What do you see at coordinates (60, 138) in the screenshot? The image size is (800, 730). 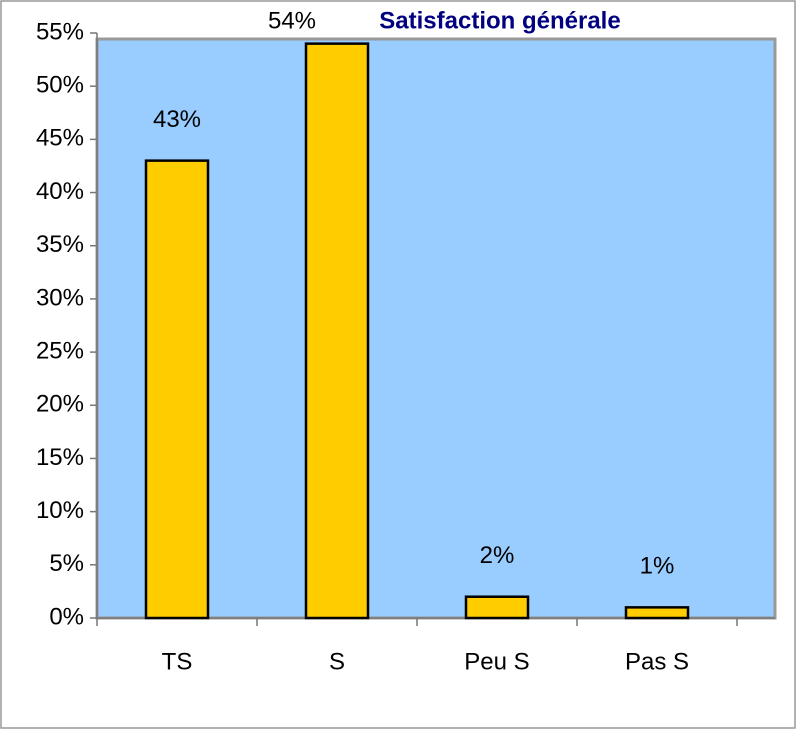 I see `y-tick-label: 45%` at bounding box center [60, 138].